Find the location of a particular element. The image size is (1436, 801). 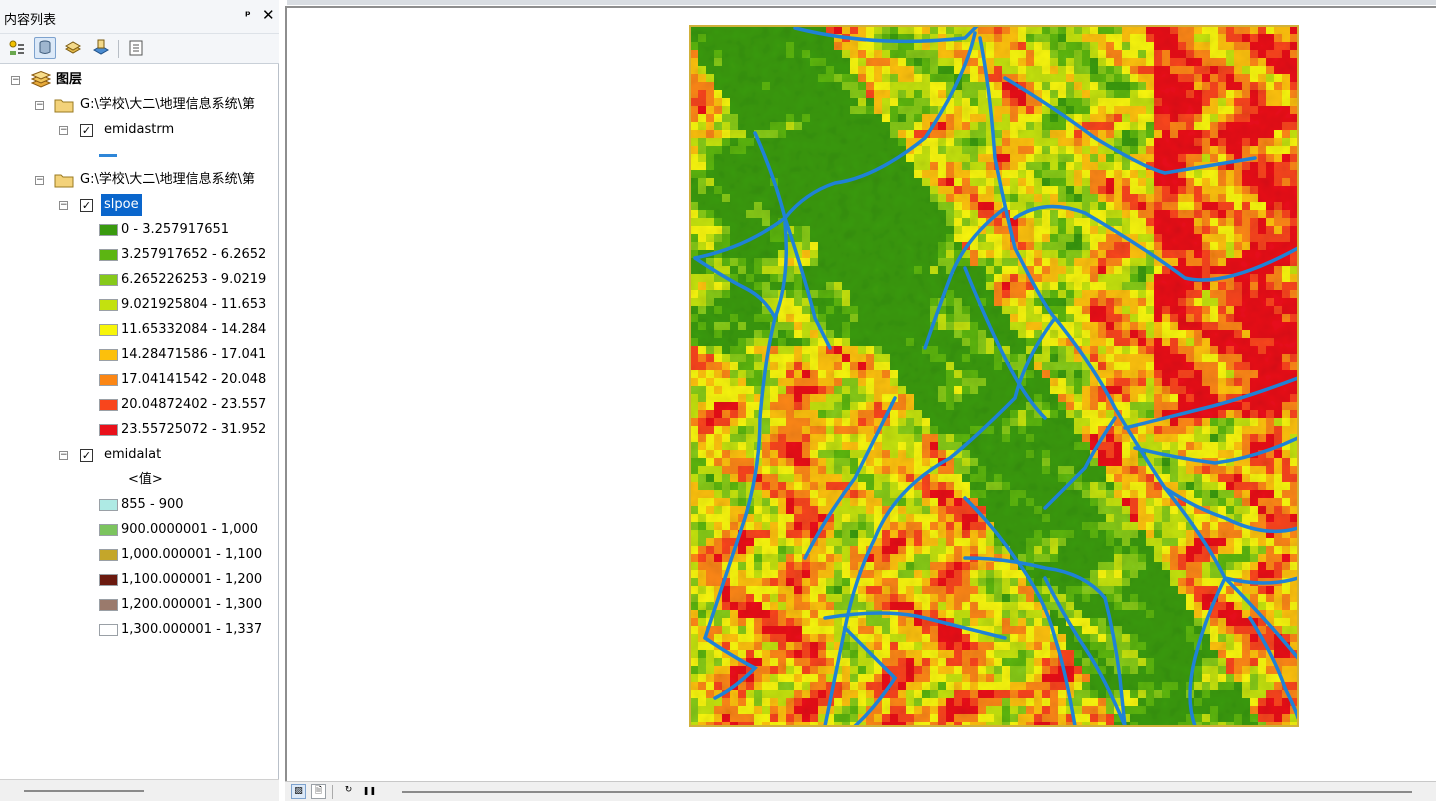

pause-icon: ❚❚ is located at coordinates (369, 790).